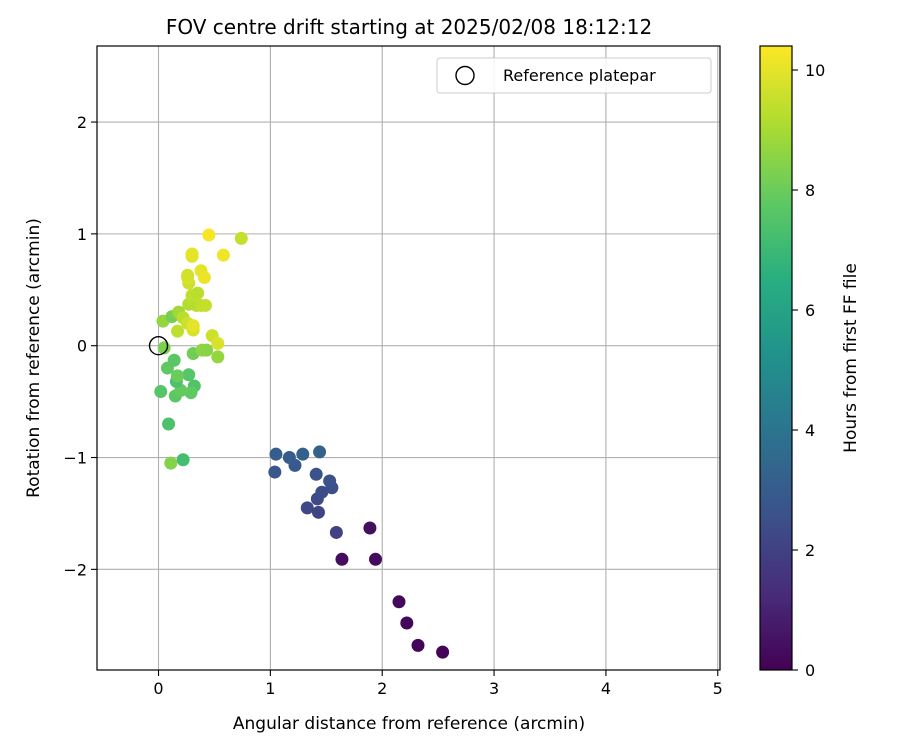 The image size is (900, 750). I want to click on x-tick-label: 3, so click(494, 688).